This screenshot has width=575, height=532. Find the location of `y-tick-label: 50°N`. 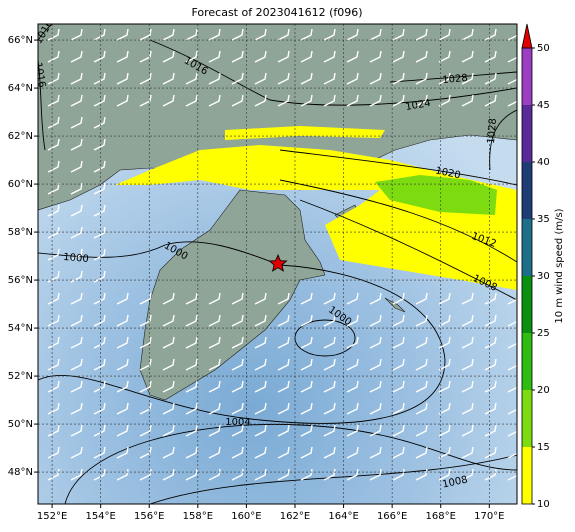

y-tick-label: 50°N is located at coordinates (20, 424).